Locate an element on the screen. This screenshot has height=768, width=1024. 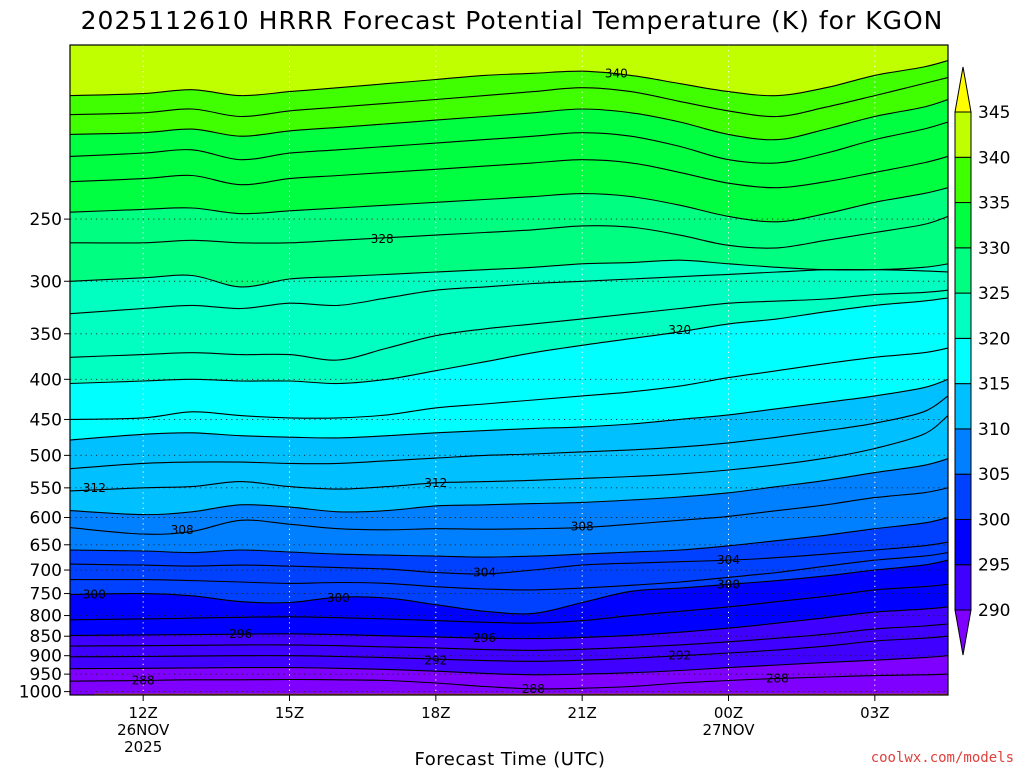
x-tick-label: 03Z is located at coordinates (874, 713).